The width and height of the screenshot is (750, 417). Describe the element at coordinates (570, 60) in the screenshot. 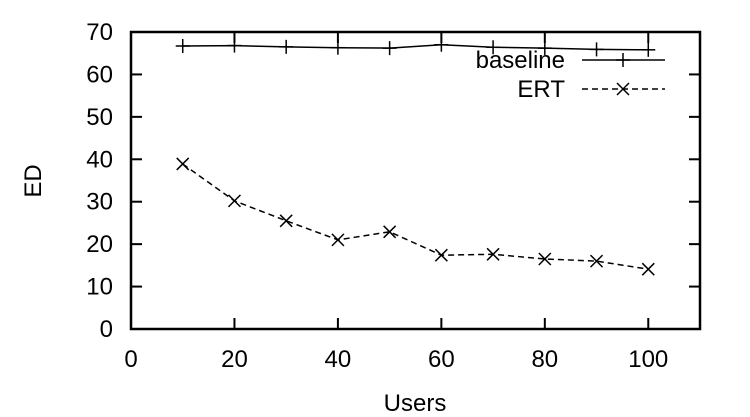

I see `legend-item-baseline: baseline` at that location.